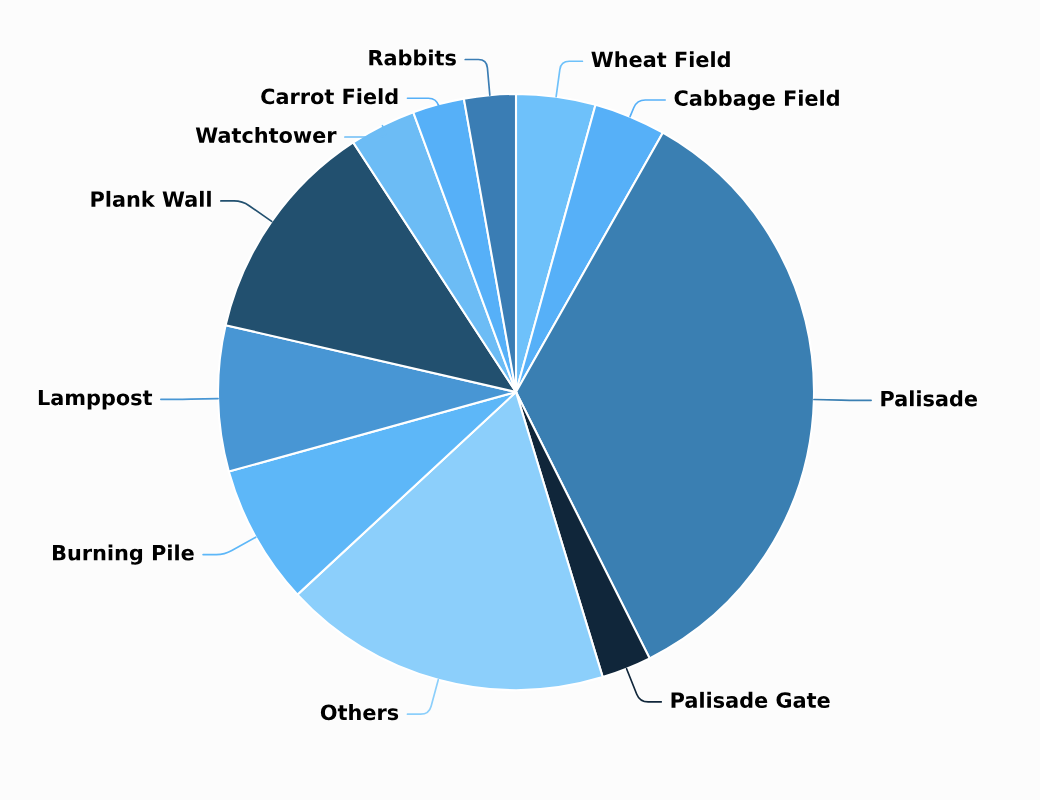  Describe the element at coordinates (929, 398) in the screenshot. I see `slice-label: Palisade` at that location.